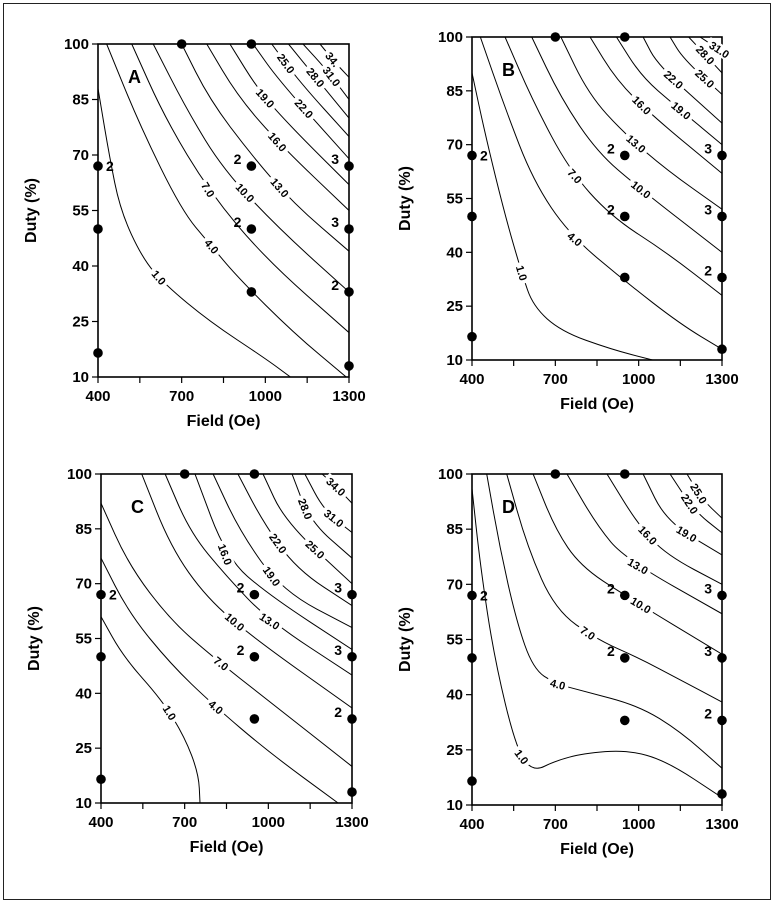 The height and width of the screenshot is (904, 776). What do you see at coordinates (454, 750) in the screenshot?
I see `y-tick-label: 25` at bounding box center [454, 750].